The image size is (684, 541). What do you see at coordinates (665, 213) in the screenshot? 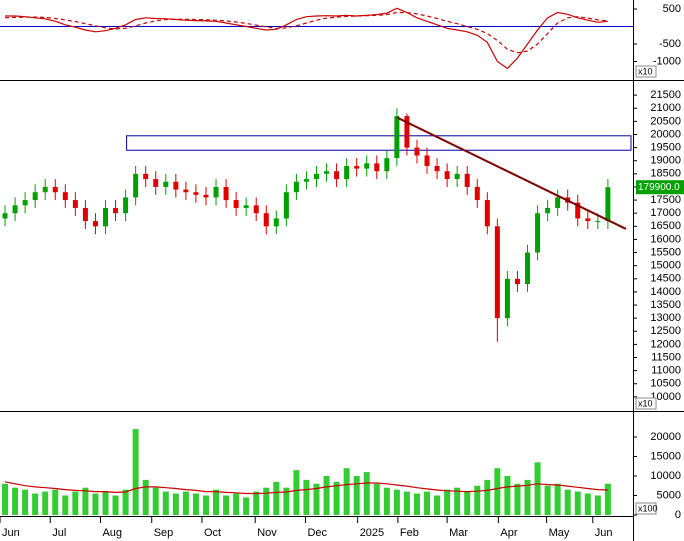
I see `y-tick-label: 17000` at bounding box center [665, 213].